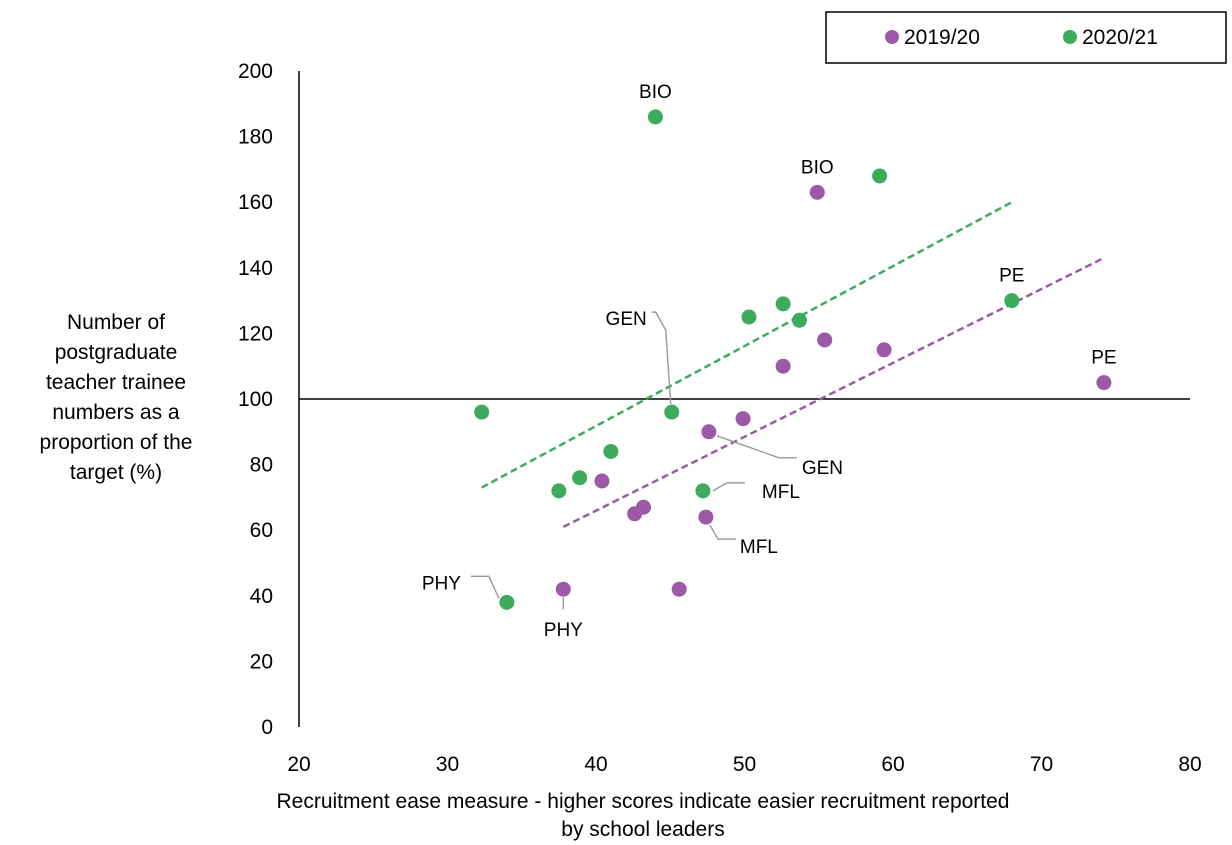  What do you see at coordinates (655, 92) in the screenshot?
I see `point-label-bio-2020-21: BIO` at bounding box center [655, 92].